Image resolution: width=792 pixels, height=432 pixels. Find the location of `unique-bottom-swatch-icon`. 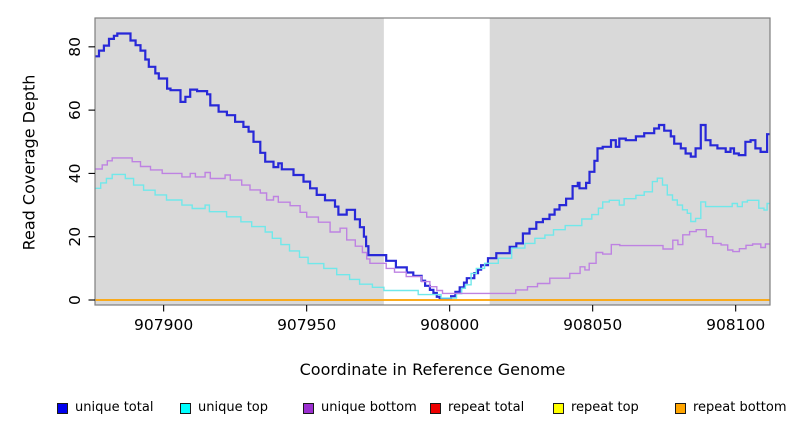

unique-bottom-swatch-icon is located at coordinates (308, 408).